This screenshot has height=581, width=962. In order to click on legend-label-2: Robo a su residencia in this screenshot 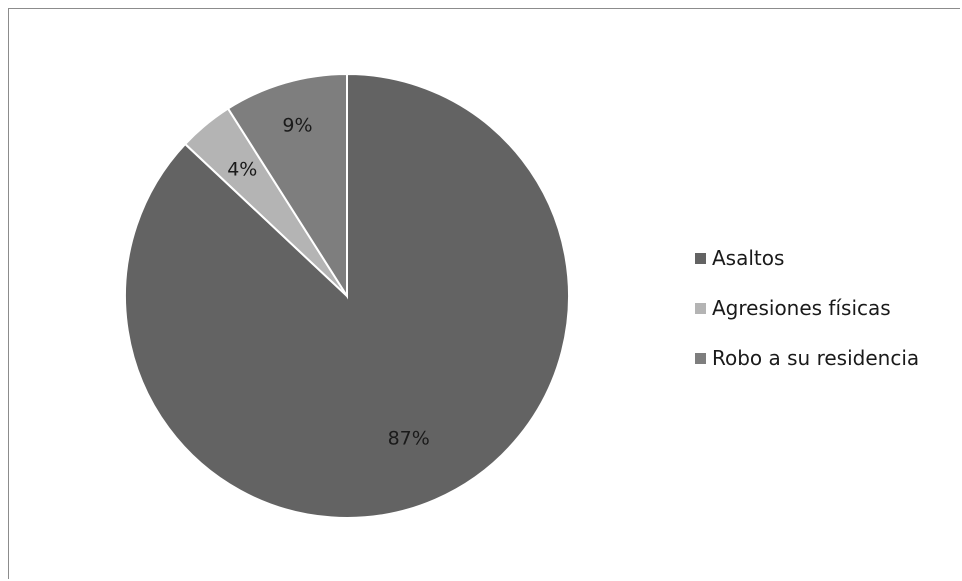, I will do `click(816, 358)`.